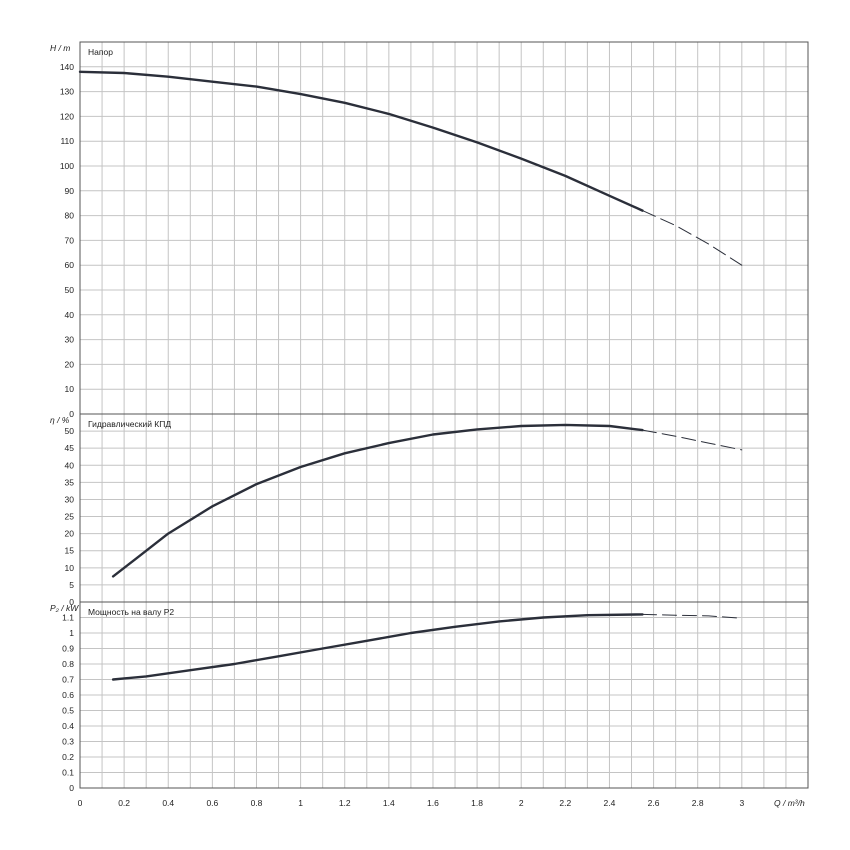 The image size is (850, 850). I want to click on y-tick-label: 0.3, so click(68, 742).